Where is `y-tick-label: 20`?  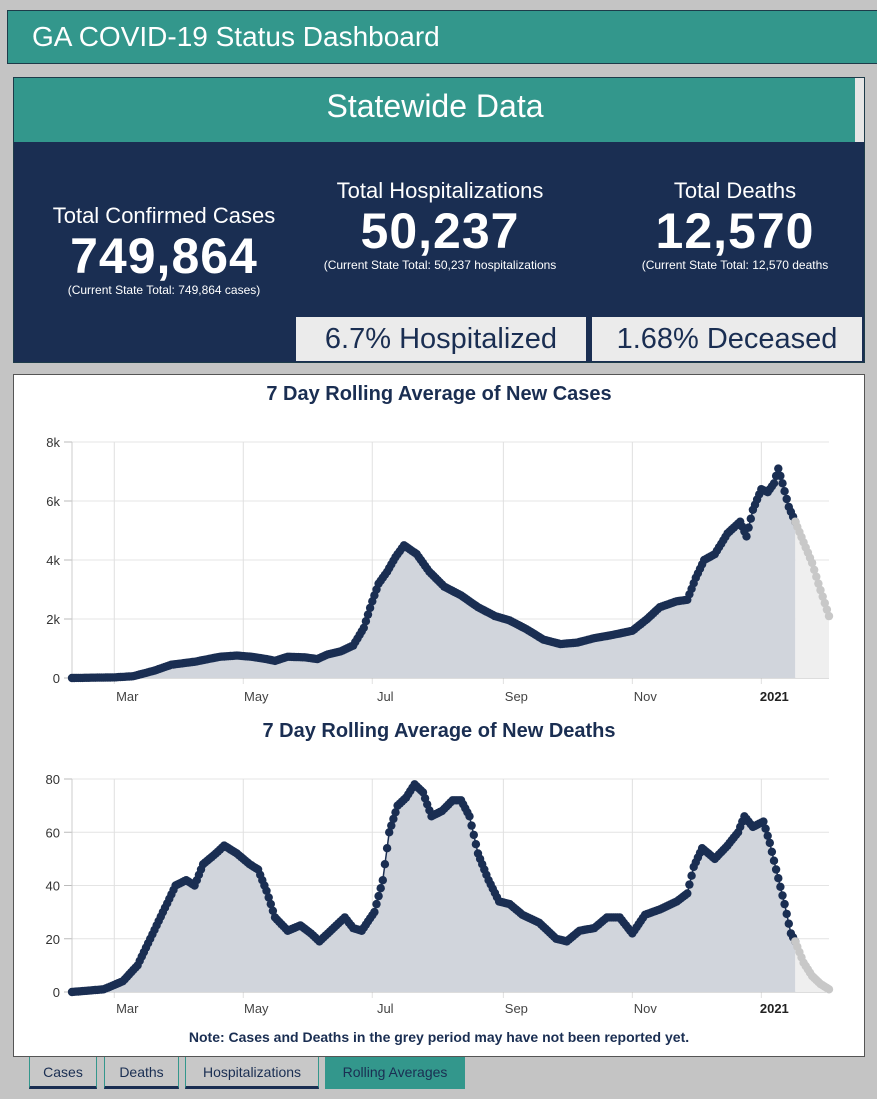 y-tick-label: 20 is located at coordinates (53, 939).